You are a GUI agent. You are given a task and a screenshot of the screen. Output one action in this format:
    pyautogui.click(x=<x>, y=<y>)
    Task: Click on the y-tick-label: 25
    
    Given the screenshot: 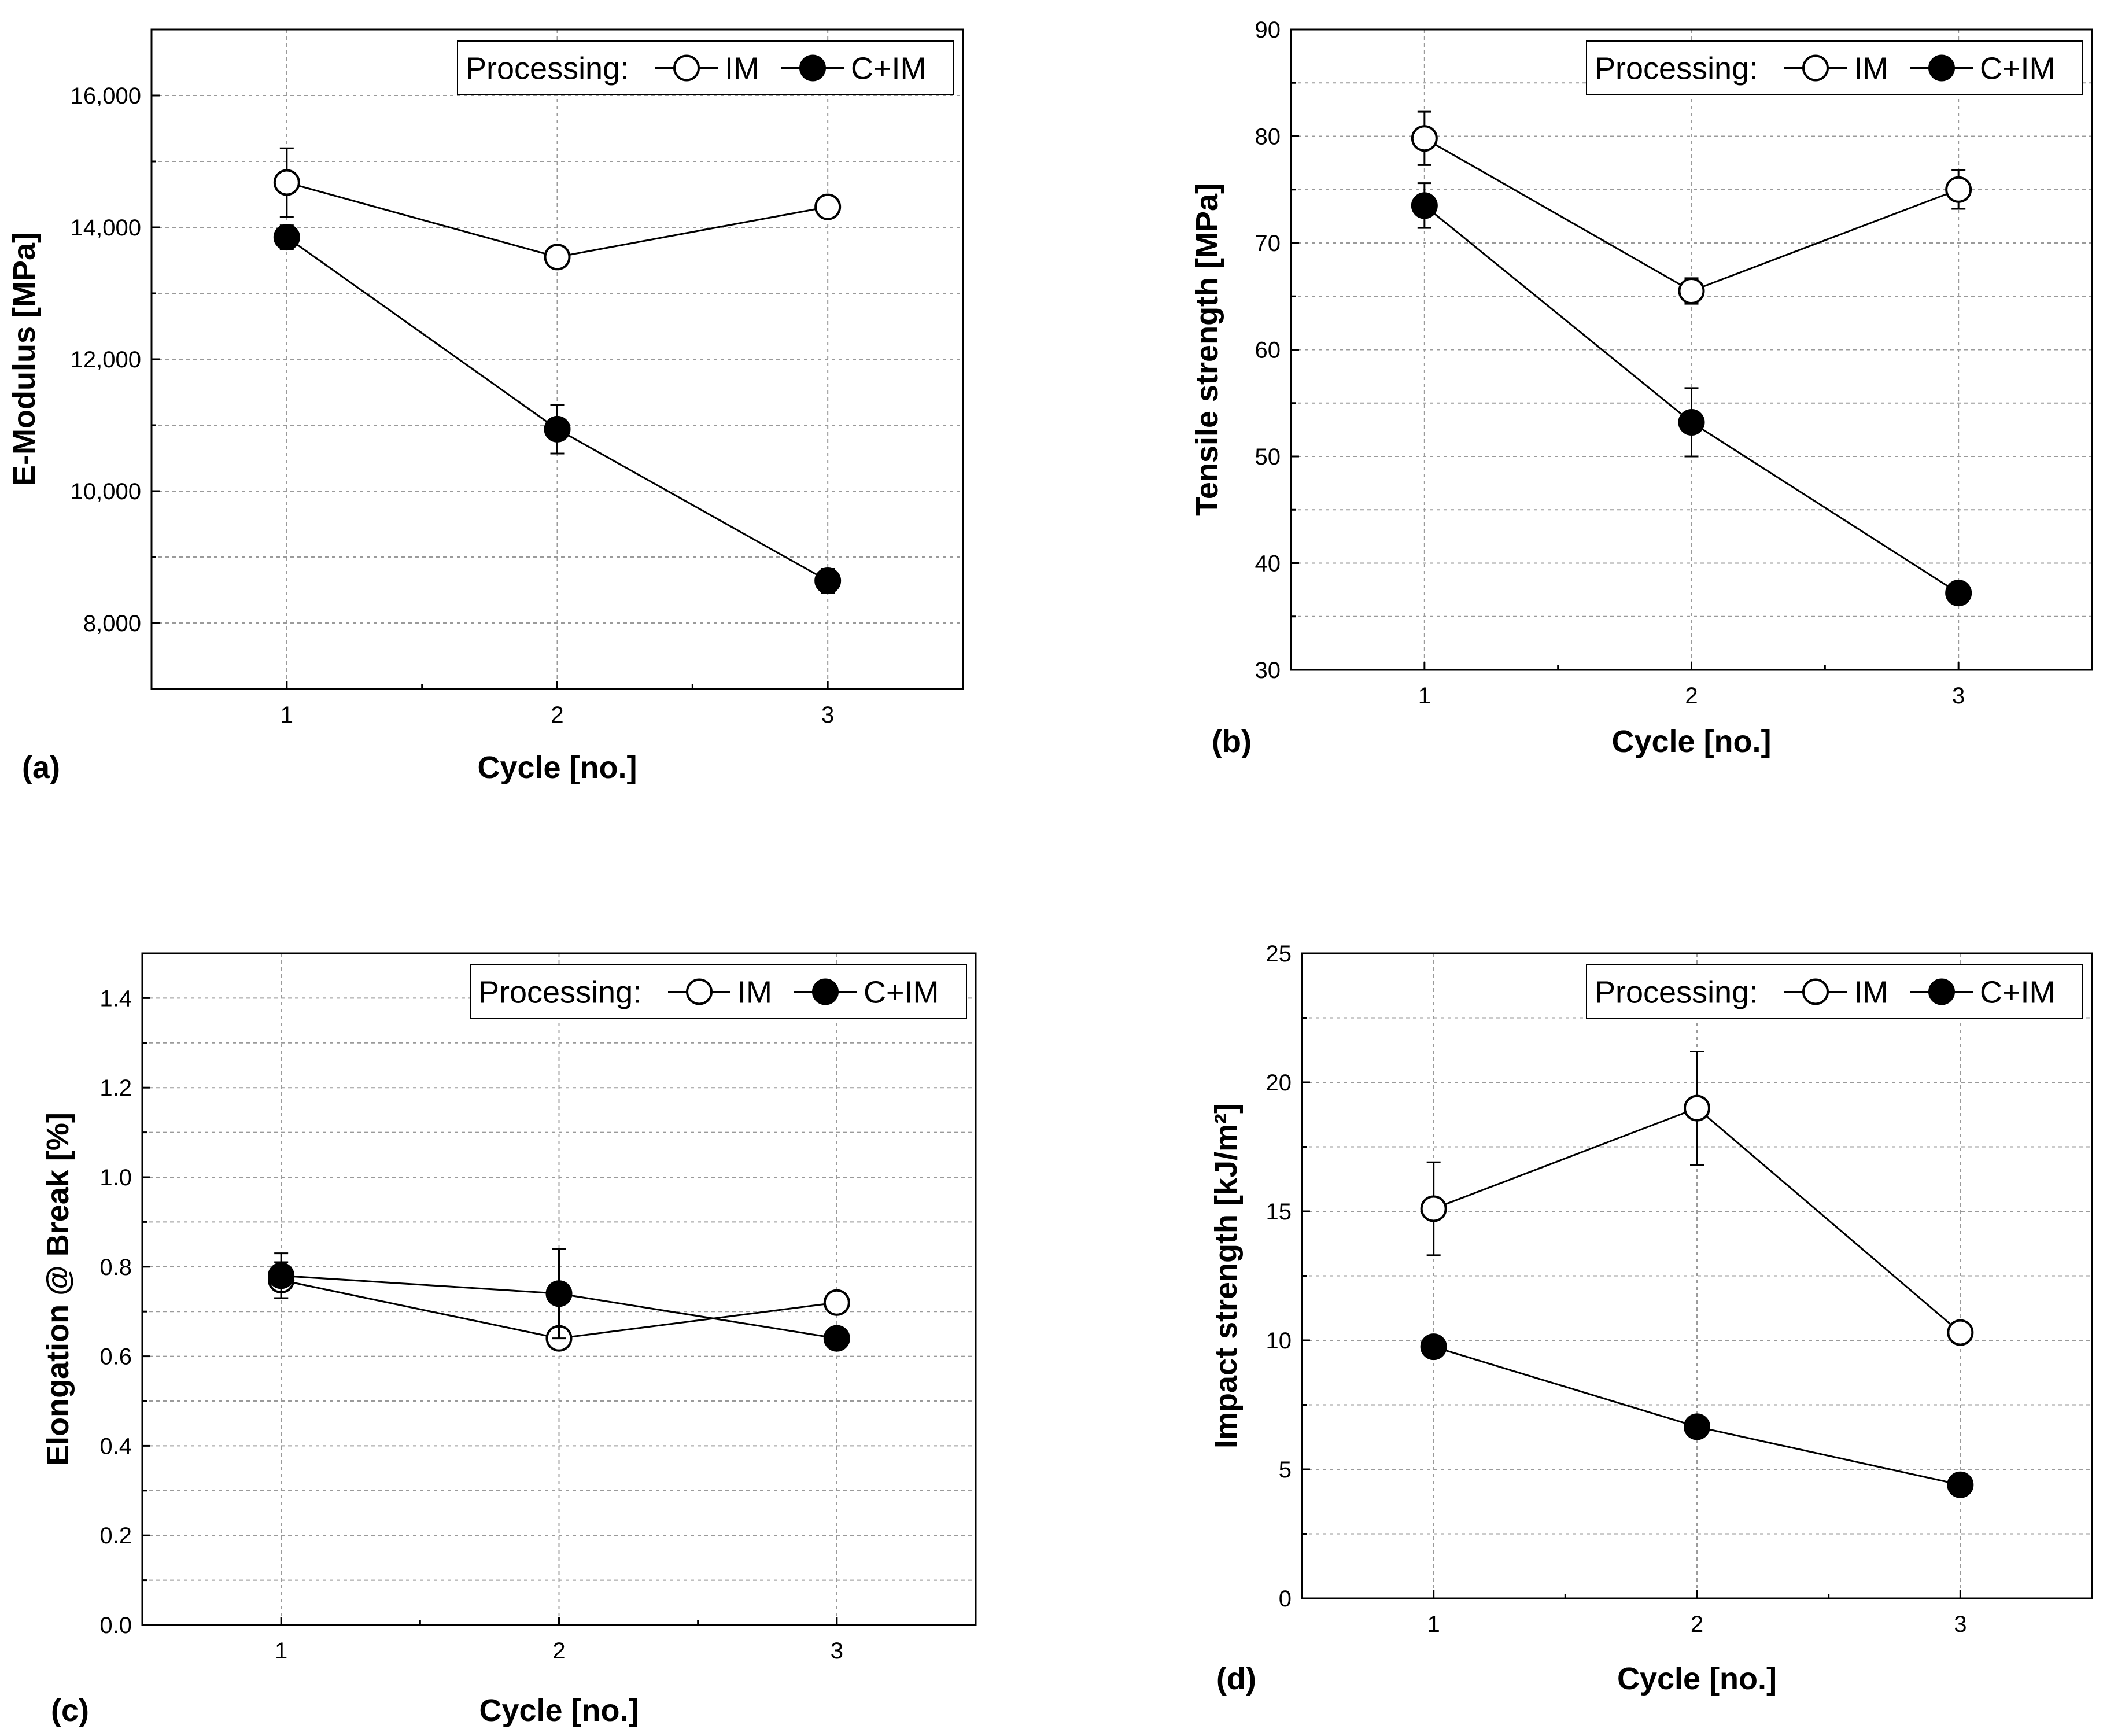 What is the action you would take?
    pyautogui.click(x=1279, y=954)
    